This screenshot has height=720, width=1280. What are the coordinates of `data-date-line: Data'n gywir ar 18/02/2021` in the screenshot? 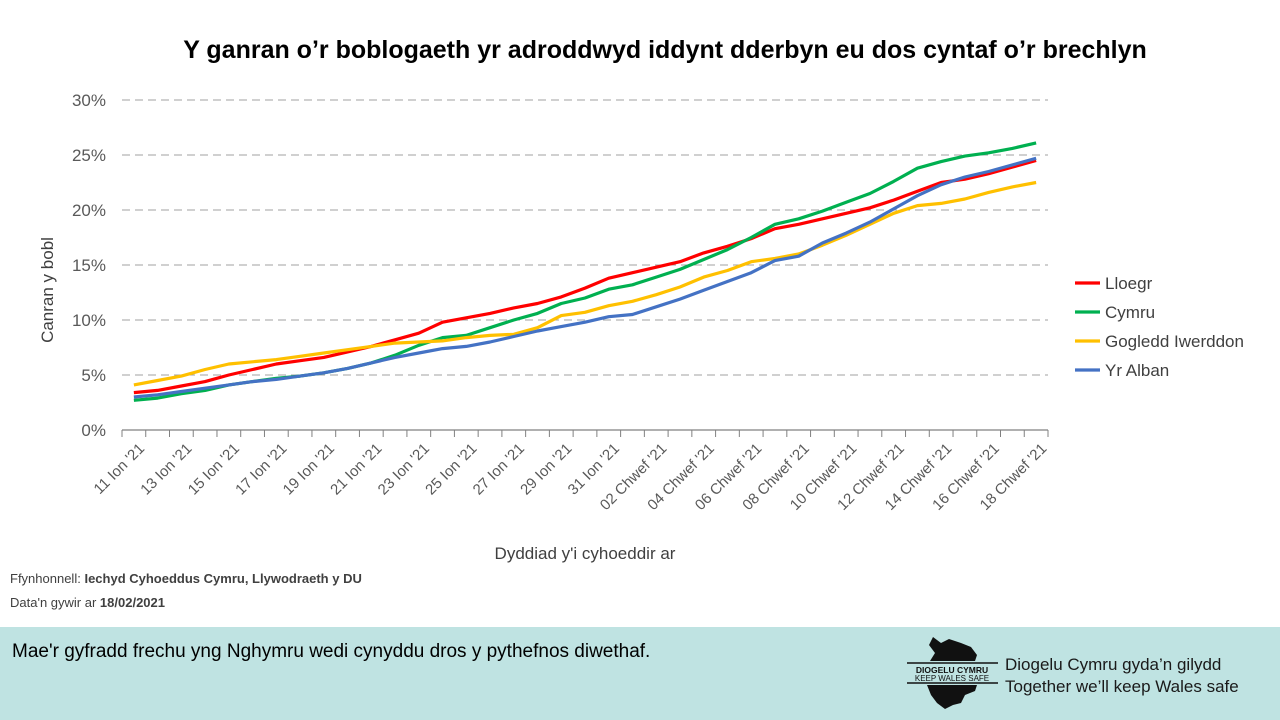 It's located at (87, 602).